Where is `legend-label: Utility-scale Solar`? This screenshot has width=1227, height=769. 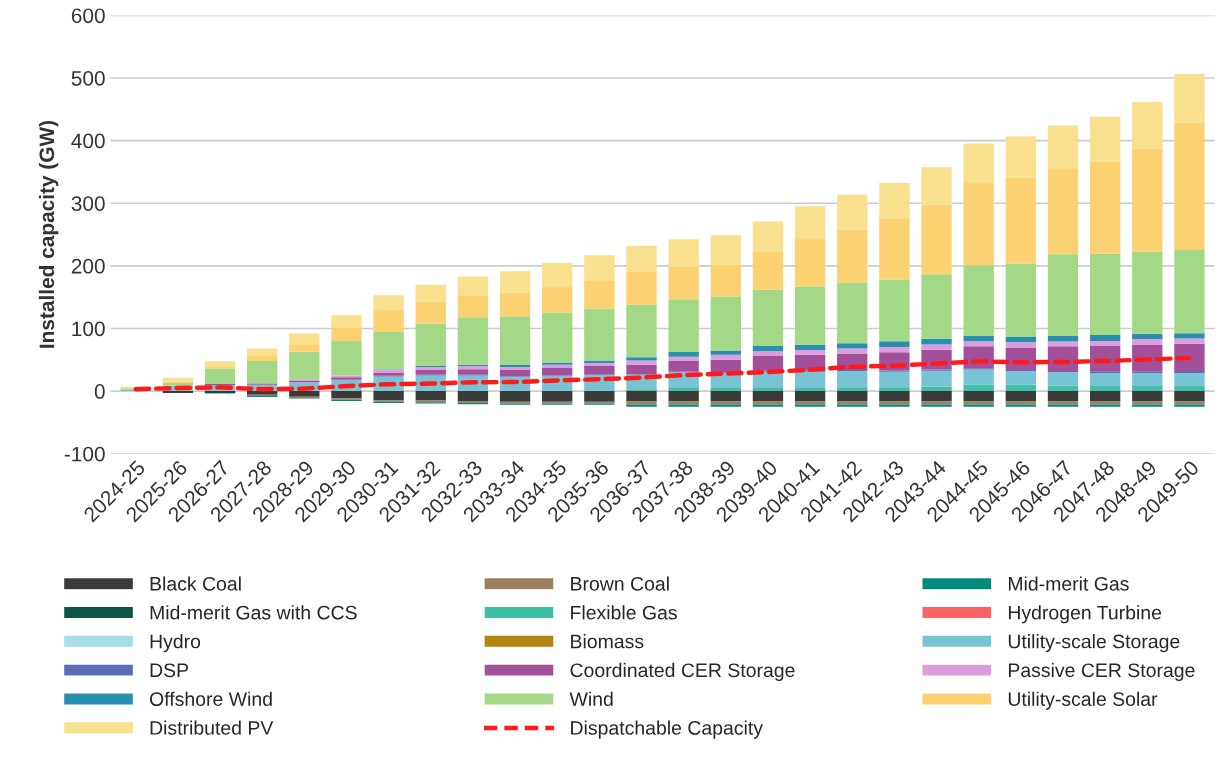 legend-label: Utility-scale Solar is located at coordinates (1083, 700).